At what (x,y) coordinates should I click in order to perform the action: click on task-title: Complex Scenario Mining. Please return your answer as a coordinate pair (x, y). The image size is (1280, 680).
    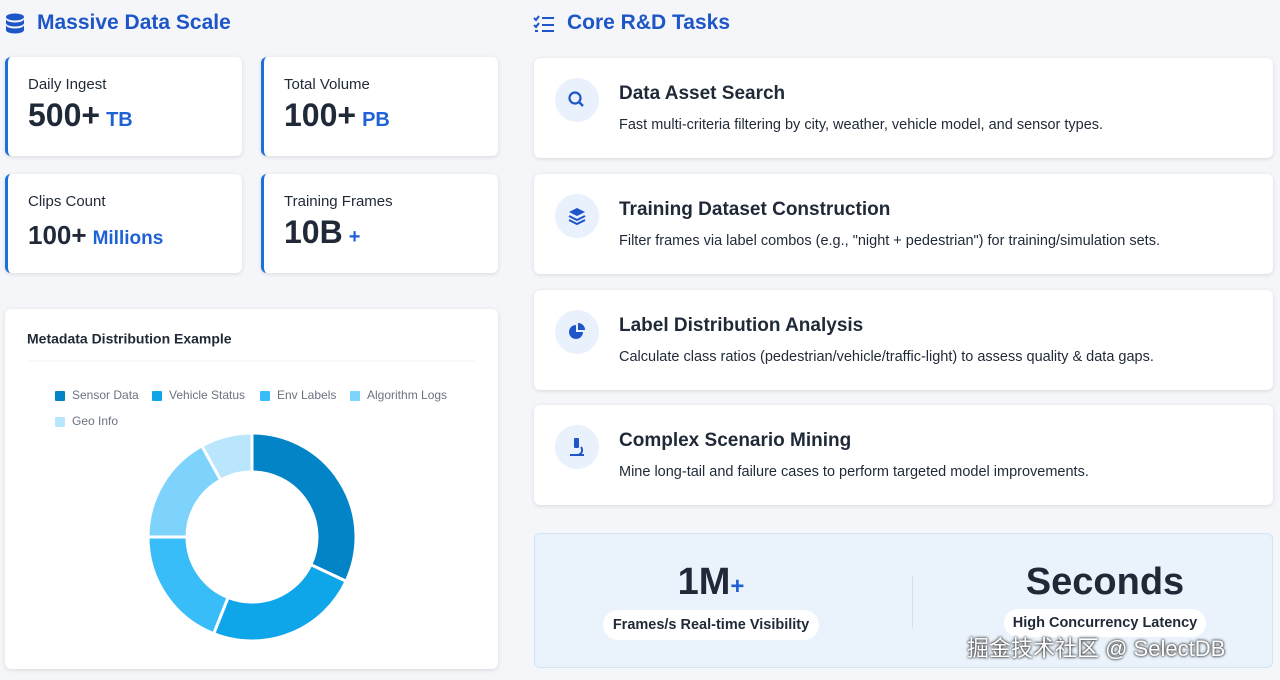
    Looking at the image, I should click on (735, 440).